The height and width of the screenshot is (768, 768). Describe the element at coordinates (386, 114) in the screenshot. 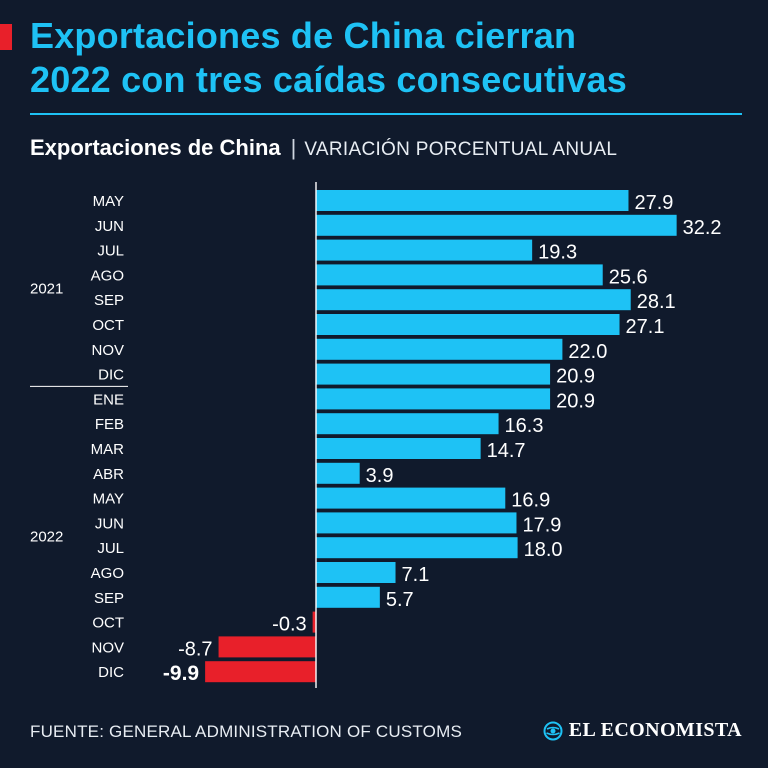

I see `title-divider` at that location.